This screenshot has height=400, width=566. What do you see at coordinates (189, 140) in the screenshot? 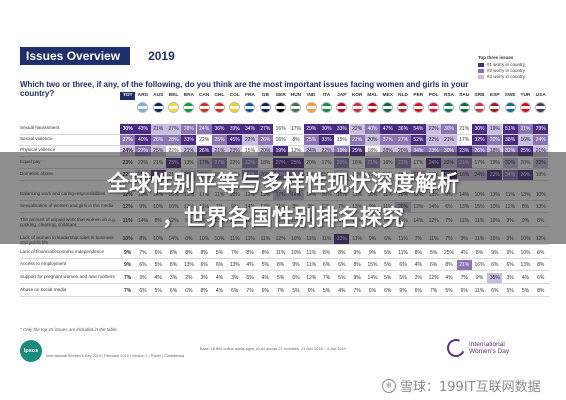
I see `table-cell: 33%` at bounding box center [189, 140].